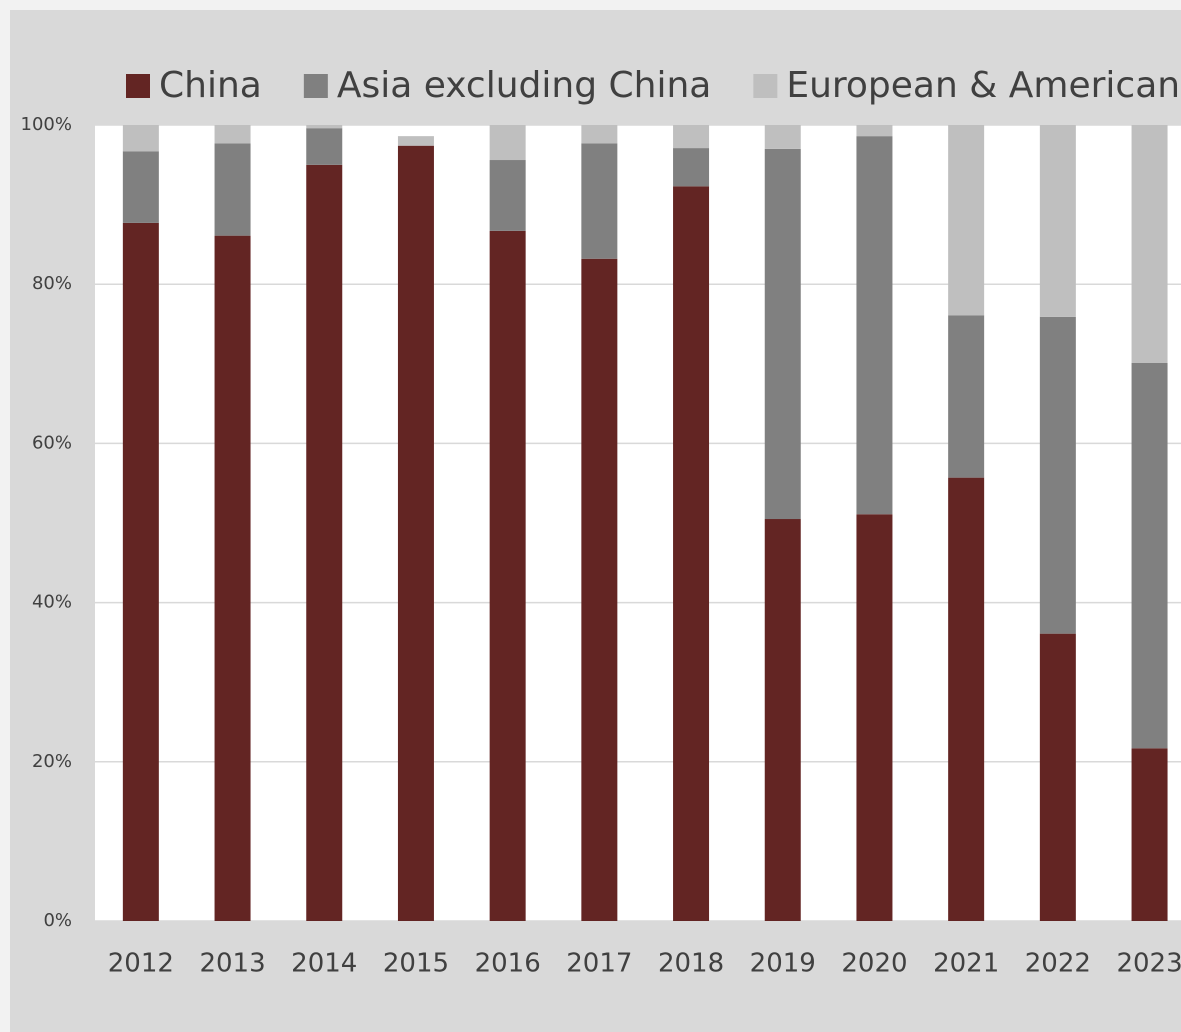 This screenshot has width=1181, height=1032. Describe the element at coordinates (141, 964) in the screenshot. I see `x-tick-label: 2012` at that location.